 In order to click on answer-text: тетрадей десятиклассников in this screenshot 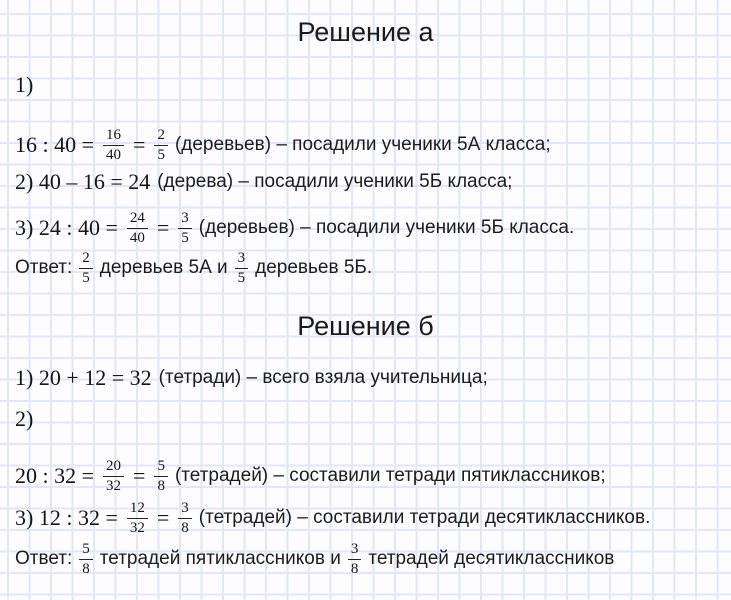, I will do `click(491, 558)`.